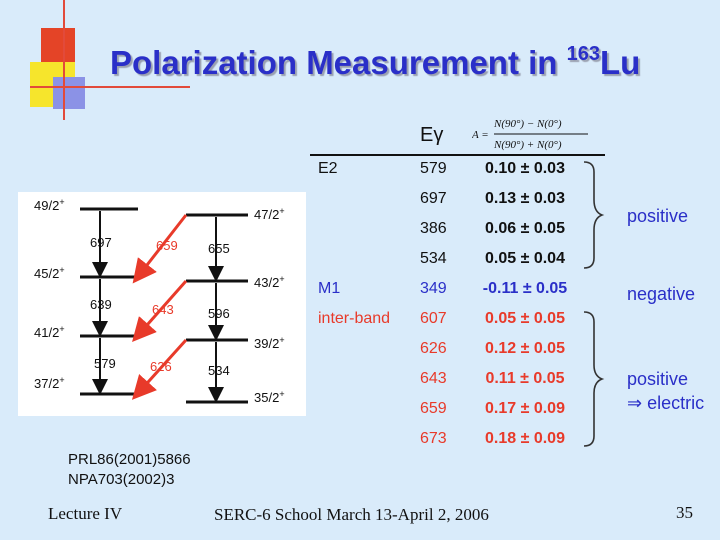 The image size is (720, 540). Describe the element at coordinates (49, 332) in the screenshot. I see `spin-label-left-3: 41/2+` at that location.